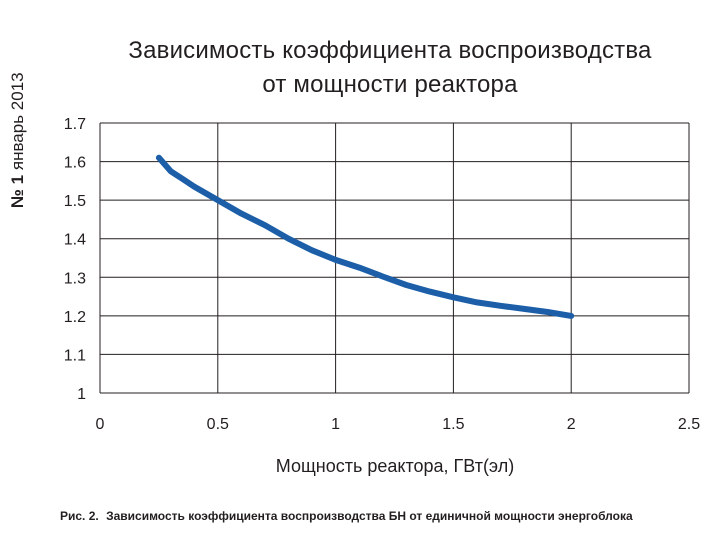  Describe the element at coordinates (398, 424) in the screenshot. I see `x-tick-labels: 0 0.5 1 1.5 2 2.5` at that location.